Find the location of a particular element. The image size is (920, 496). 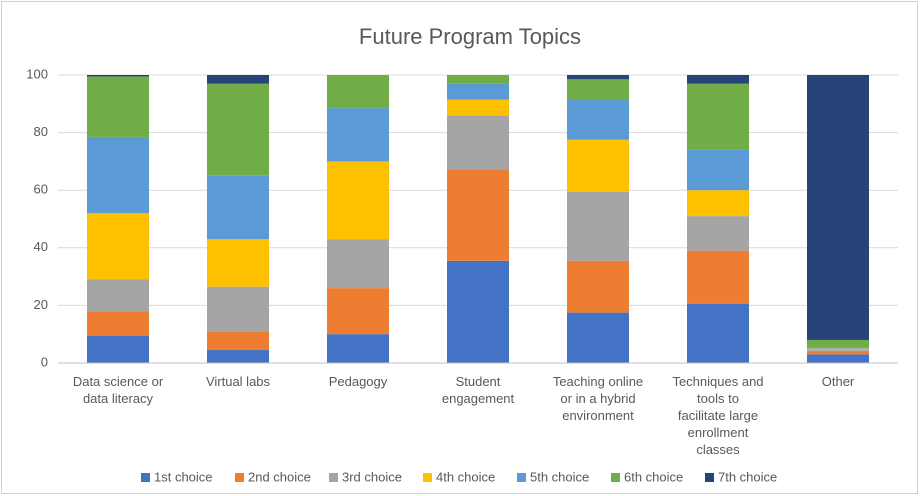

legend-label: 2nd choice is located at coordinates (279, 476).